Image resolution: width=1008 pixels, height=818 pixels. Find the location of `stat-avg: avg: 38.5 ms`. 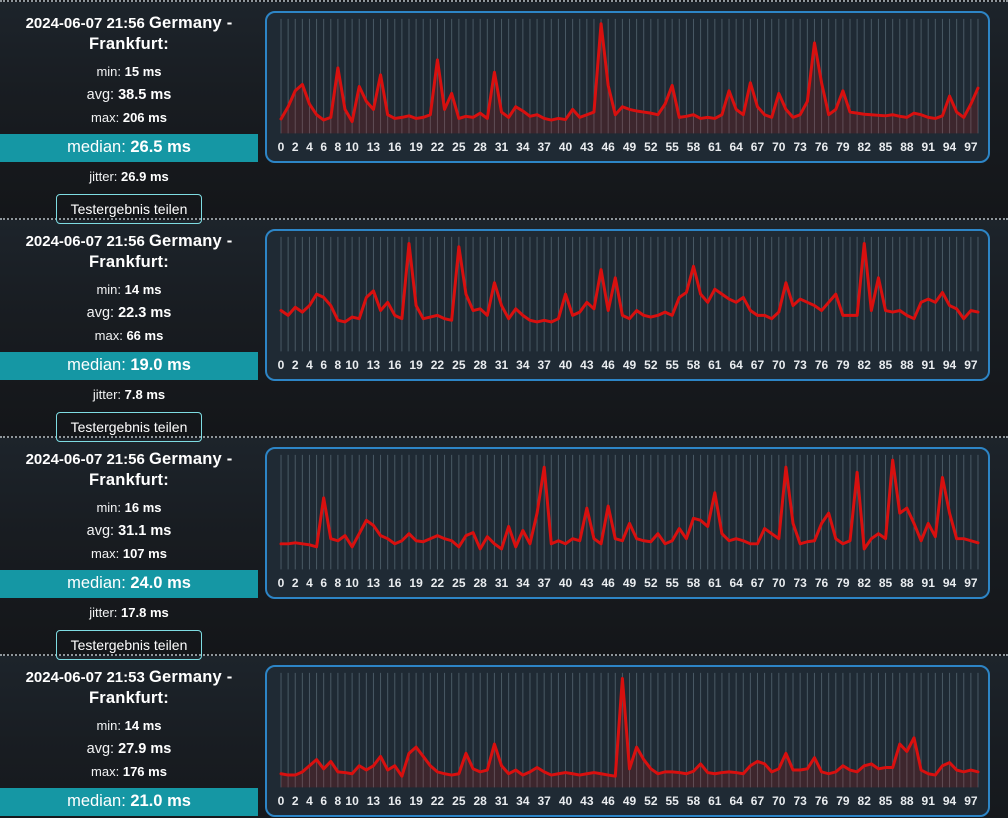

stat-avg: avg: 38.5 ms is located at coordinates (129, 95).